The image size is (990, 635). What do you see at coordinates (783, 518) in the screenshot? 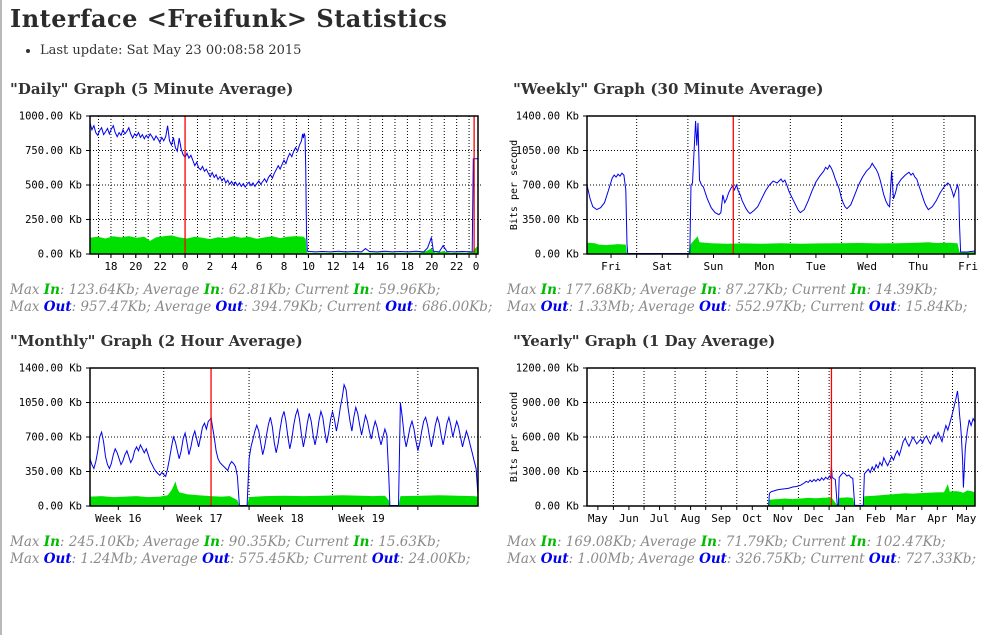
I see `svg-text: Nov` at bounding box center [783, 518].